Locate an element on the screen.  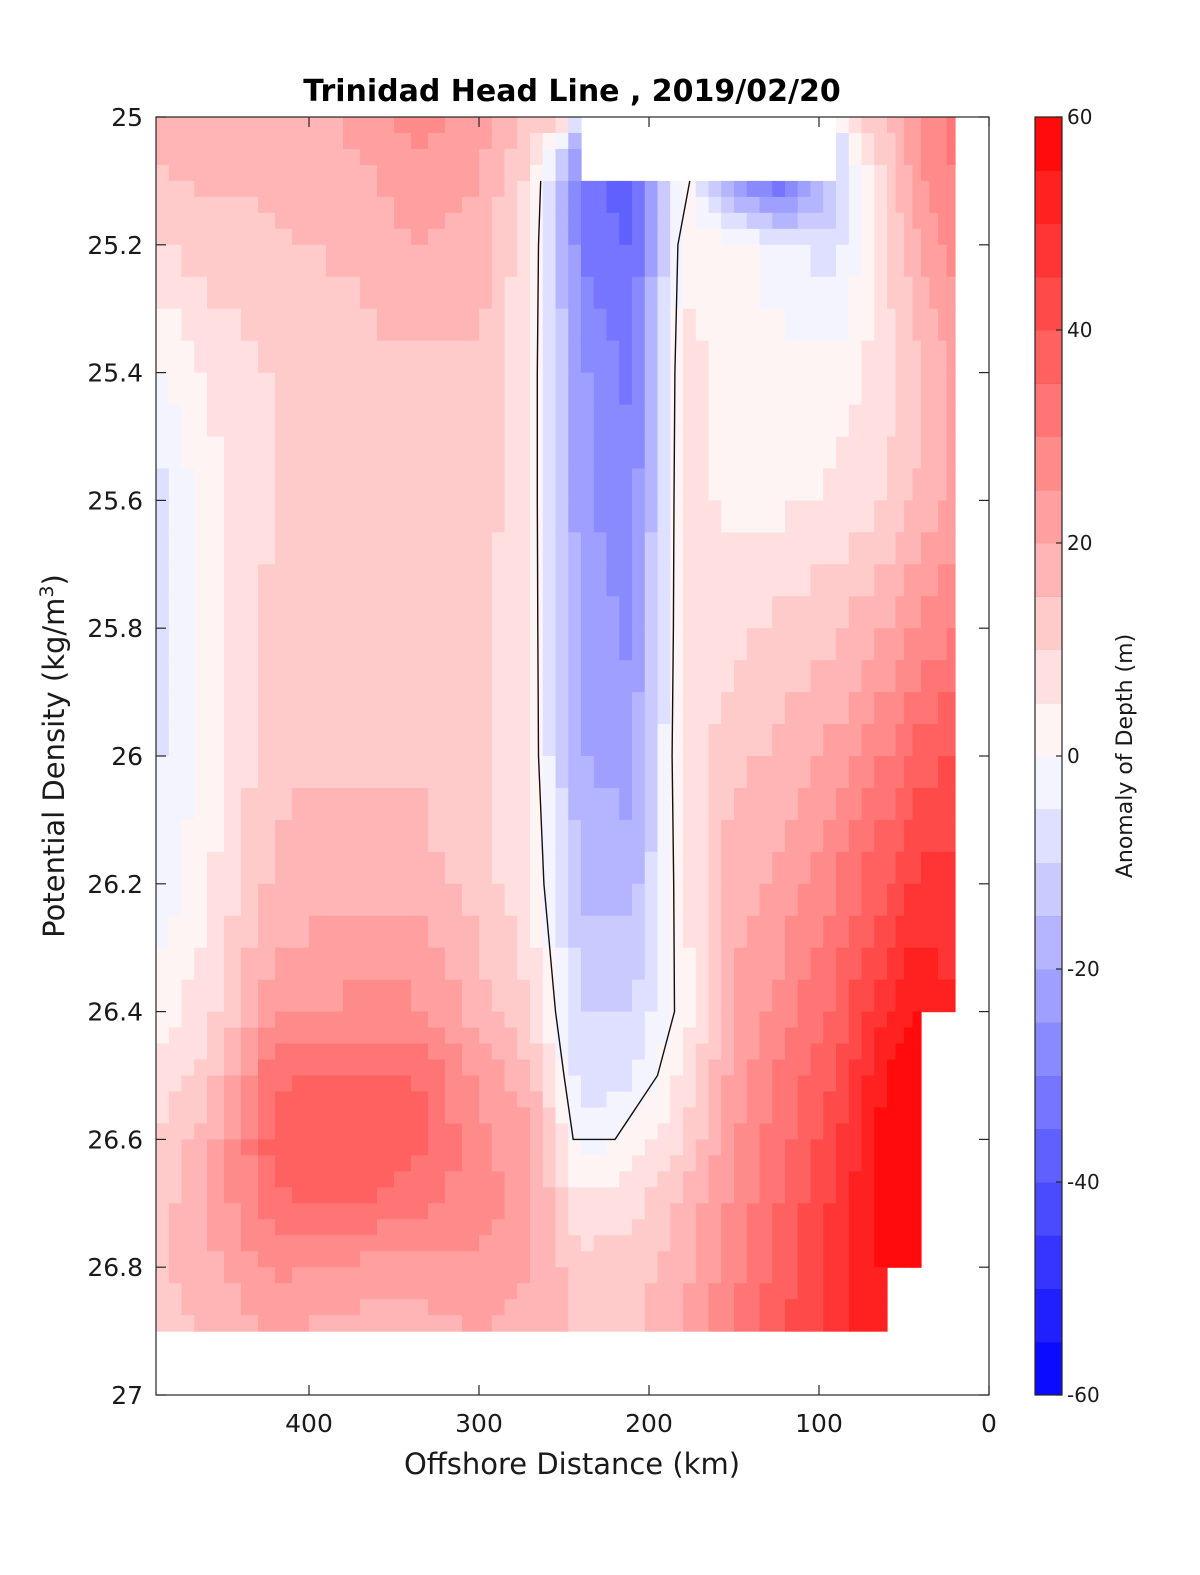
colorbar-tick-label: 0 is located at coordinates (1073, 756).